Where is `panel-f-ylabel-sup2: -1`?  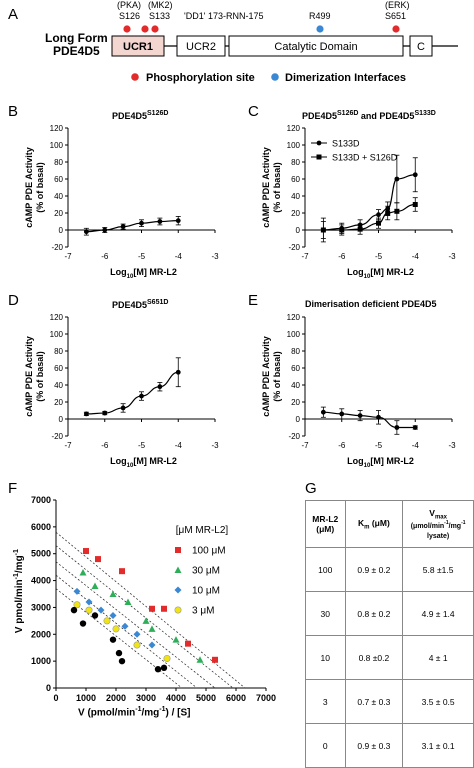
panel-f-ylabel-sup2: -1 is located at coordinates (16, 552).